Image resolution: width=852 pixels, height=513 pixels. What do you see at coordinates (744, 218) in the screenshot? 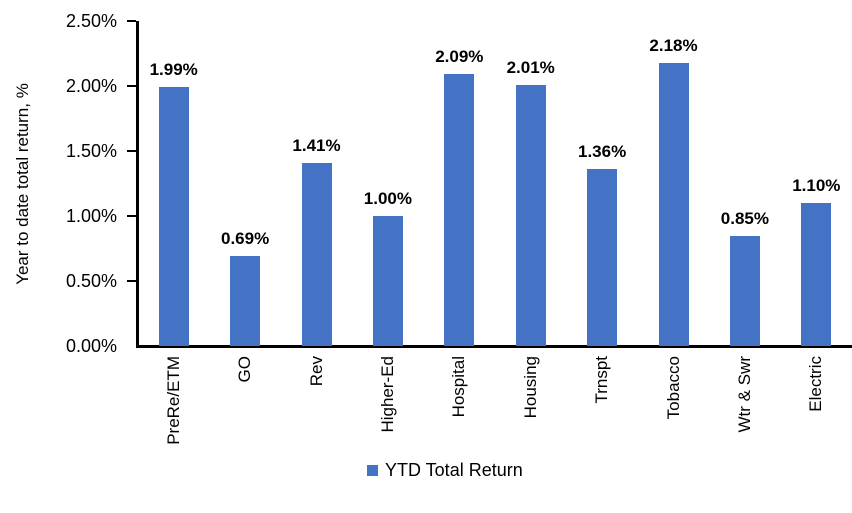
I see `bar-value-label: 0.85%` at bounding box center [744, 218].